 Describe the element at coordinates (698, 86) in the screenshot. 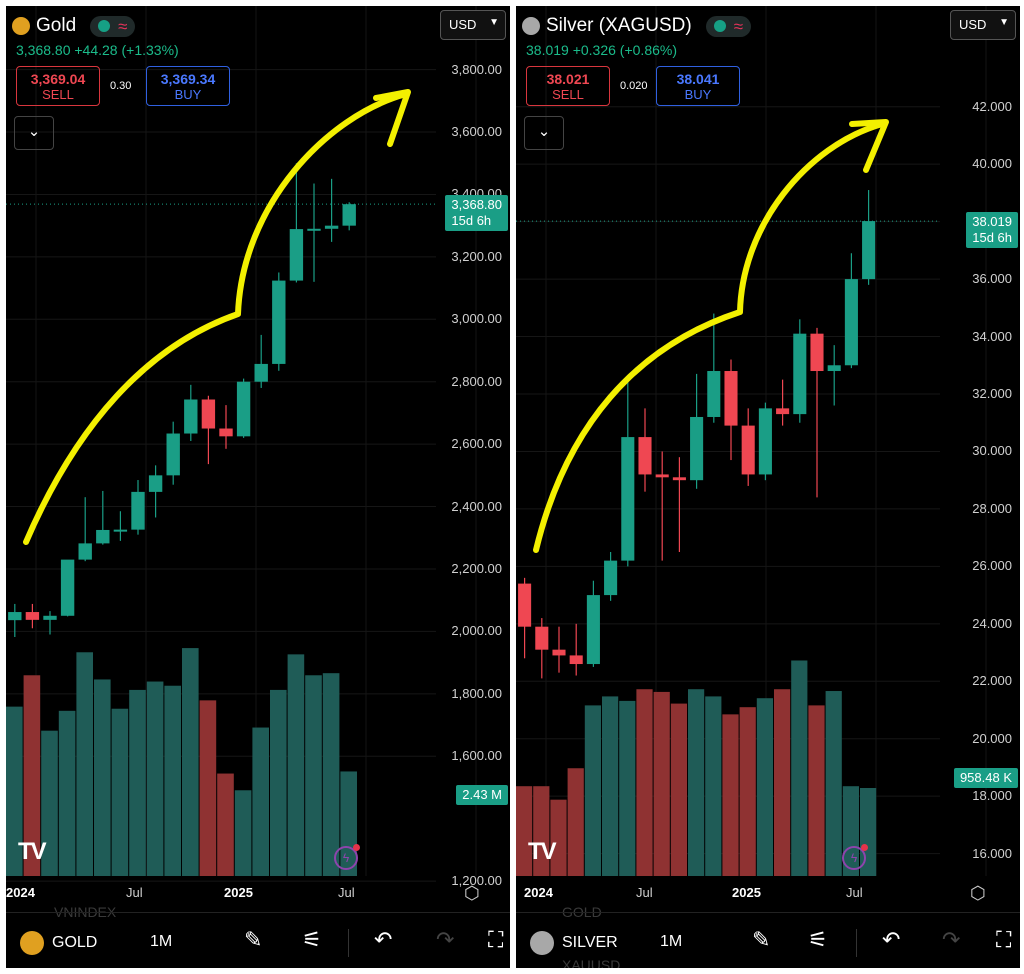

I see `buy-button: 38.041 BUY` at that location.